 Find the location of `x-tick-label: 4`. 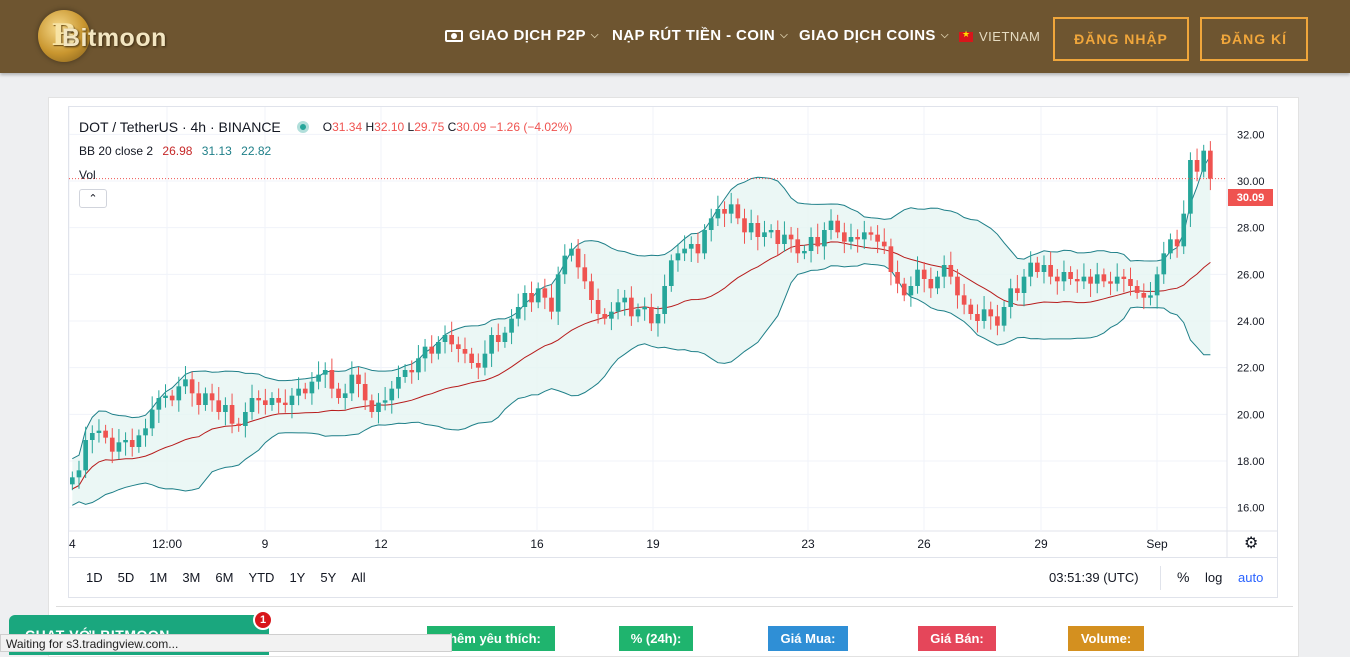

x-tick-label: 4 is located at coordinates (72, 544).